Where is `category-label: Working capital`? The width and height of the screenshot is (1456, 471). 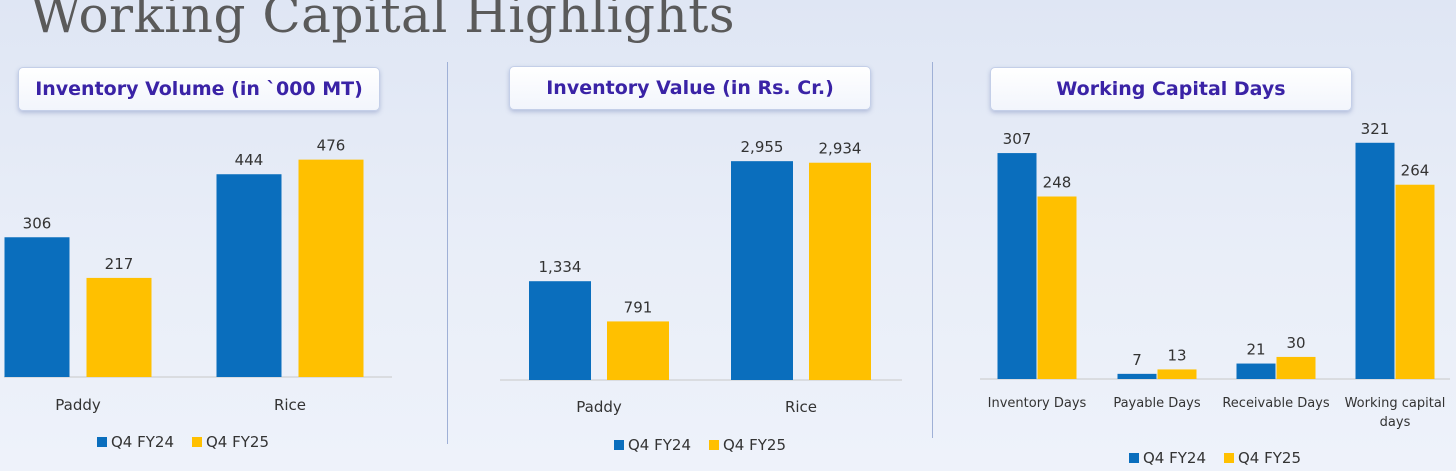 category-label: Working capital is located at coordinates (1395, 403).